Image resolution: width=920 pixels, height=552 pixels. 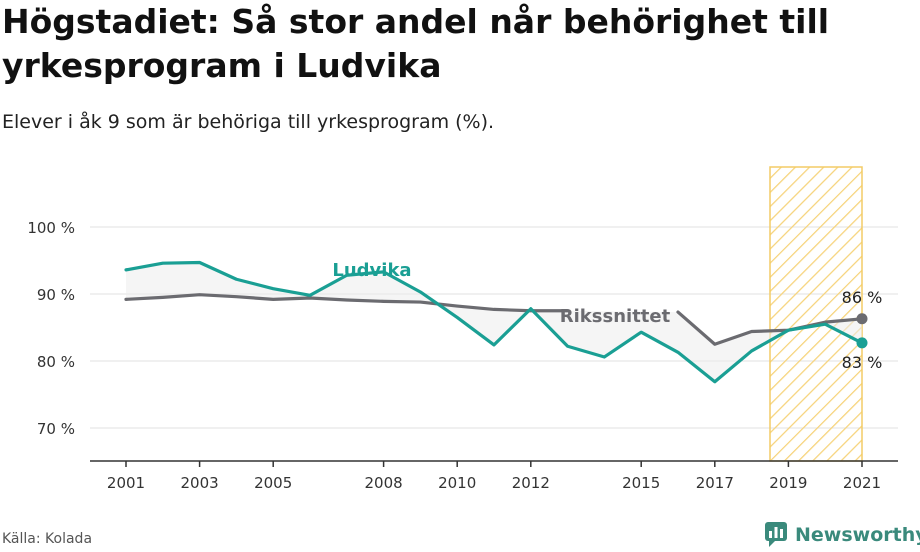 What do you see at coordinates (862, 297) in the screenshot?
I see `end-label-rikssnittet: 86 %` at bounding box center [862, 297].